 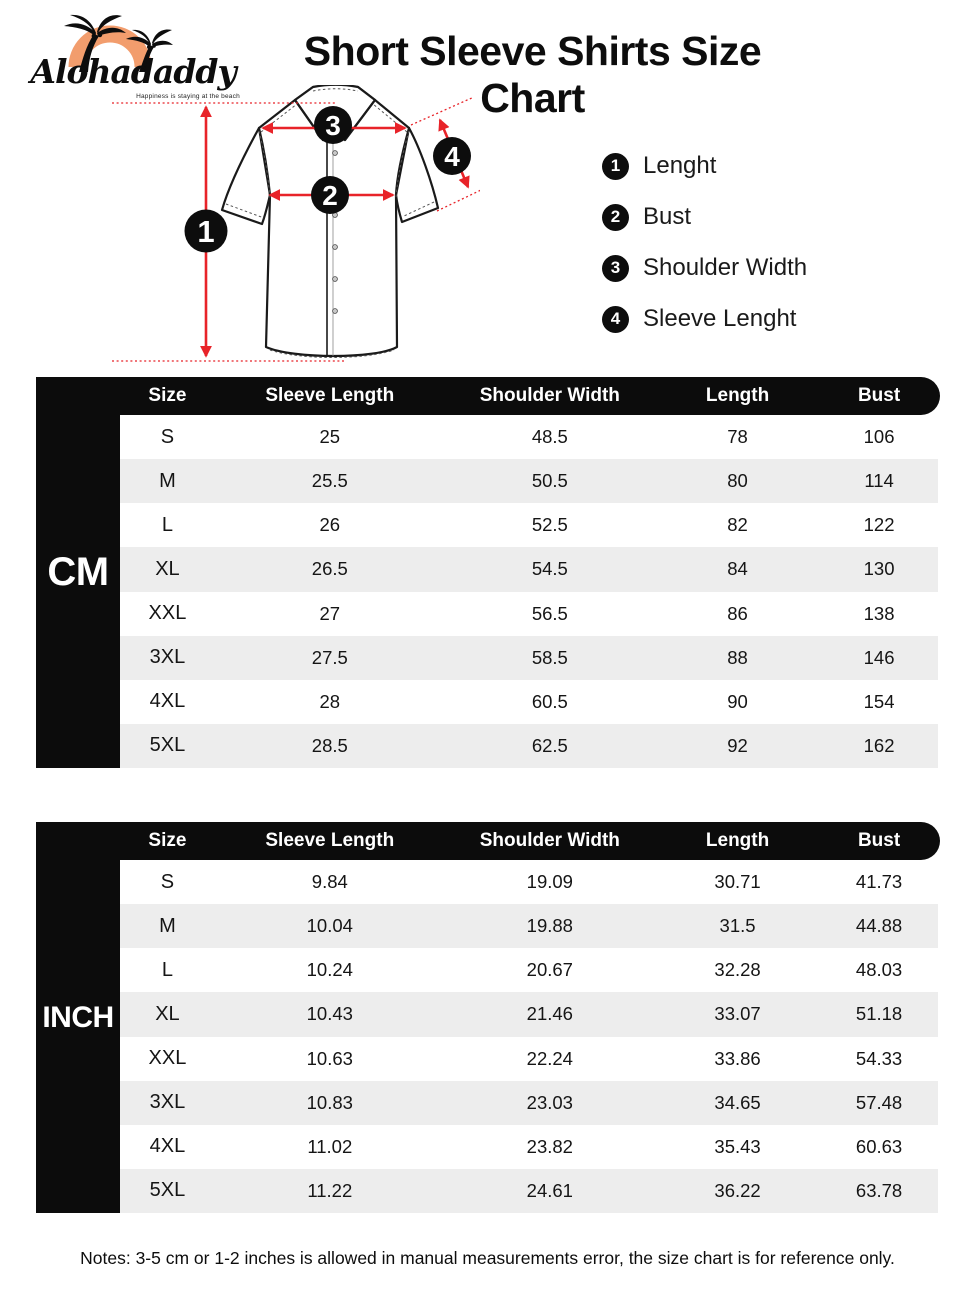 What do you see at coordinates (615, 319) in the screenshot?
I see `legend-number-badge: 4` at bounding box center [615, 319].